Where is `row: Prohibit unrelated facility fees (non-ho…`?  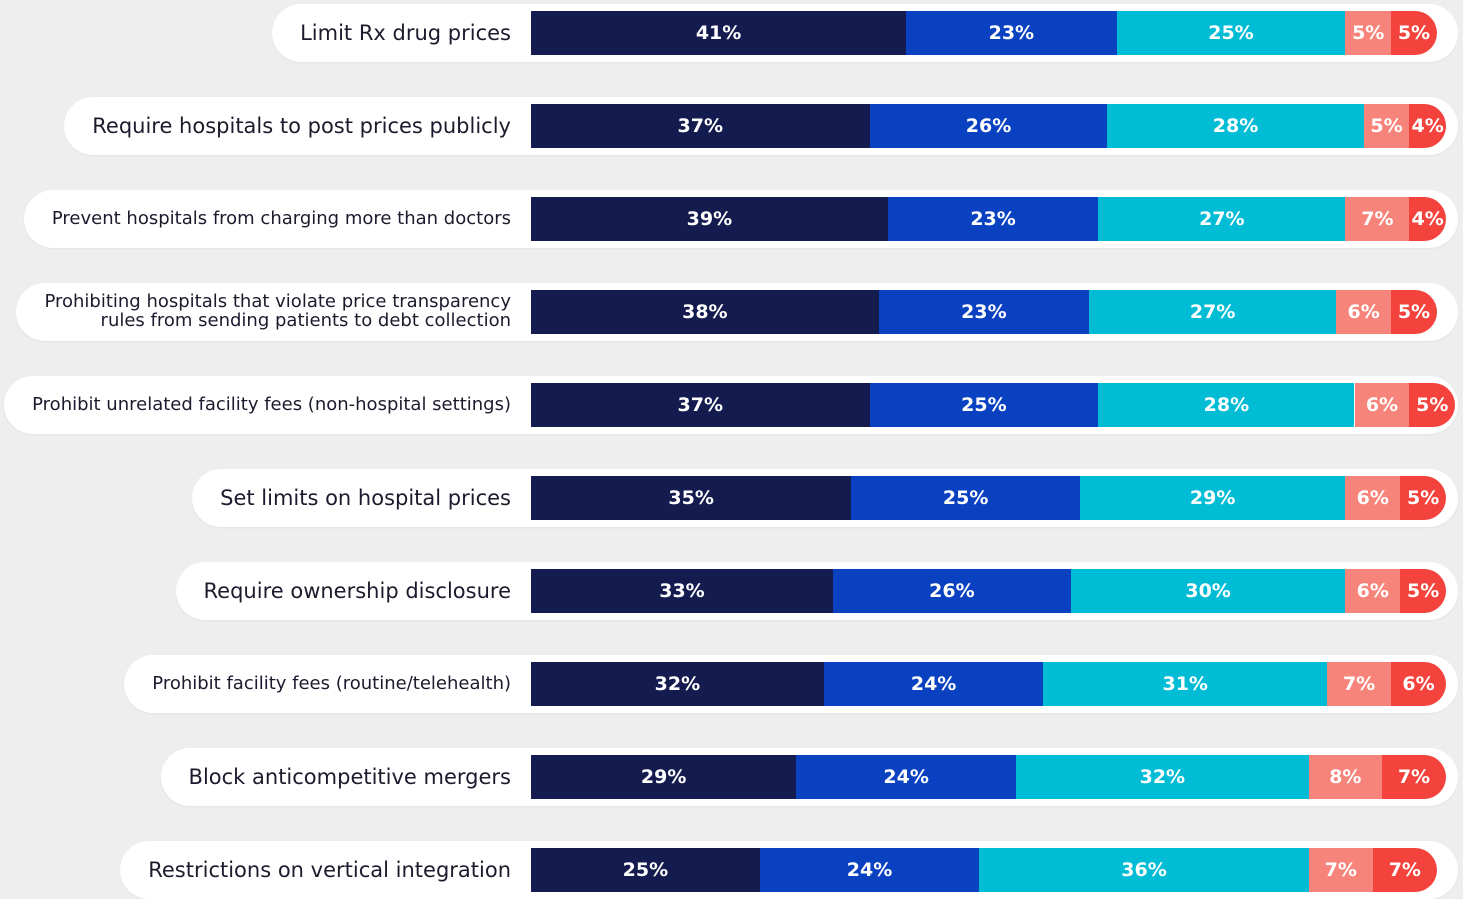
row: Prohibit unrelated facility fees (non-ho… is located at coordinates (731, 405).